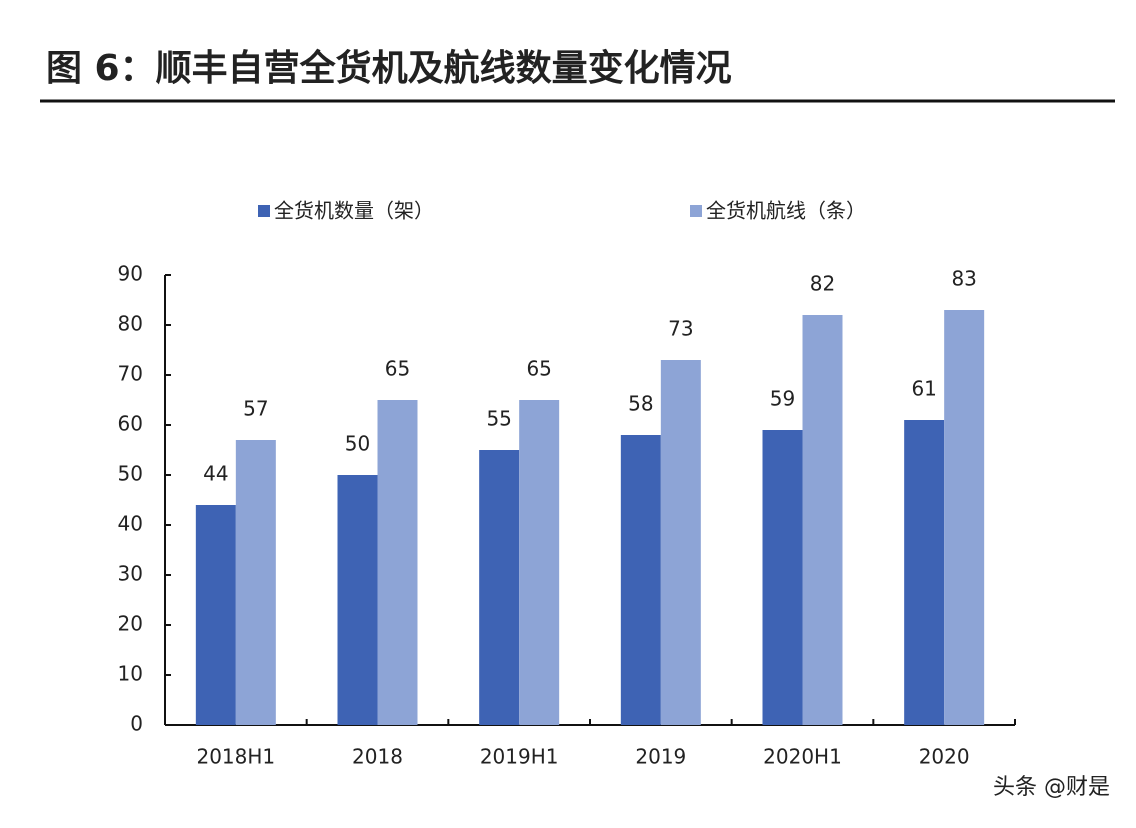 The width and height of the screenshot is (1136, 828). I want to click on y-tick-label: 70, so click(130, 374).